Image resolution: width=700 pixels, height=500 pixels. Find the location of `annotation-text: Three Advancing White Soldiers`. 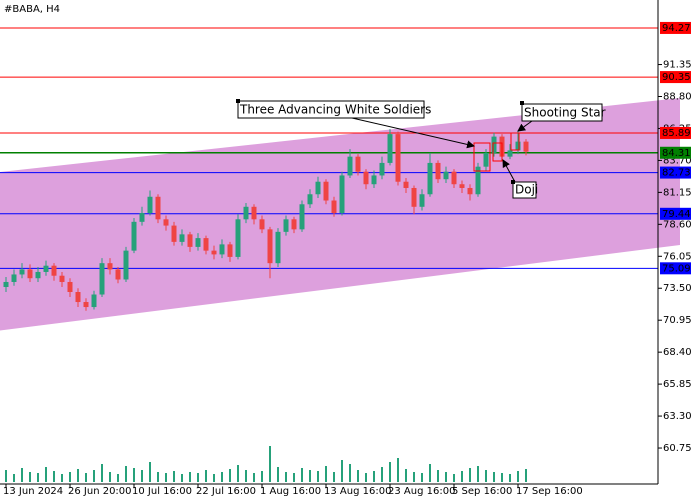

annotation-text: Three Advancing White Soldiers is located at coordinates (335, 110).